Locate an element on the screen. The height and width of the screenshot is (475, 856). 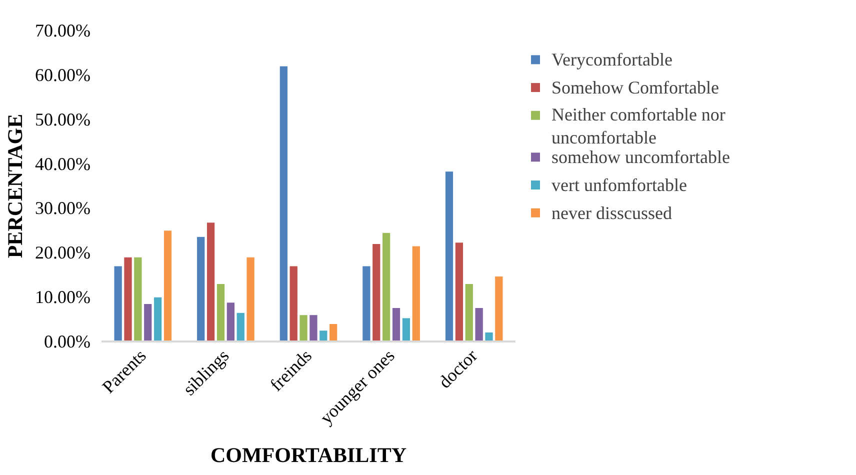
legend-label: somehow uncomfortable is located at coordinates (641, 157).